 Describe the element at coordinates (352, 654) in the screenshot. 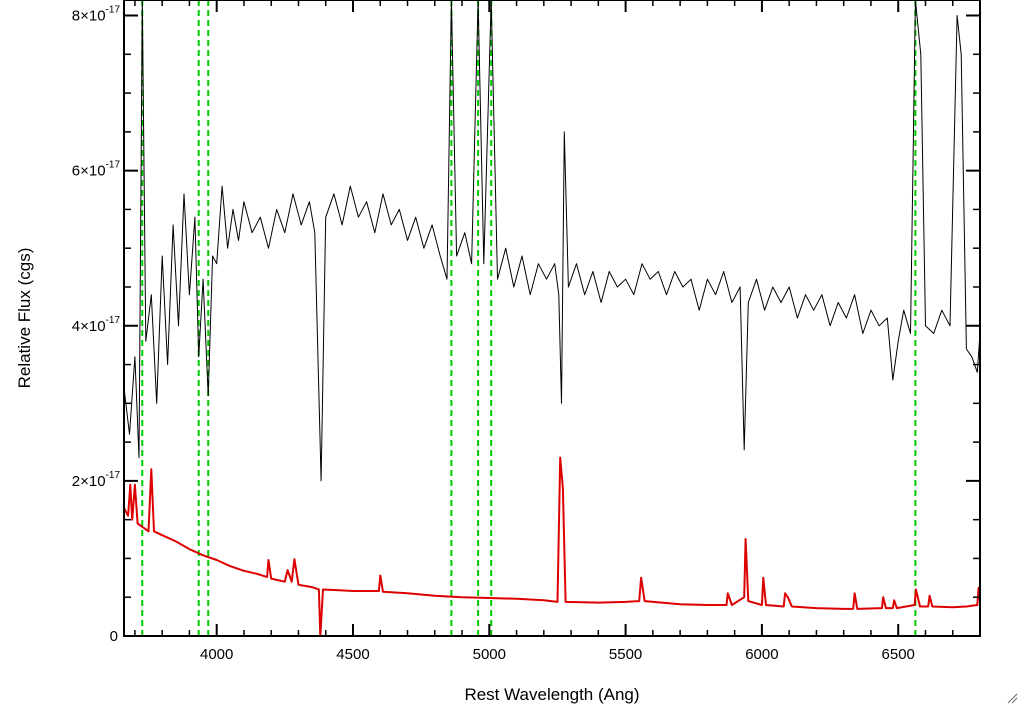

I see `x-tick-label: 4500` at that location.